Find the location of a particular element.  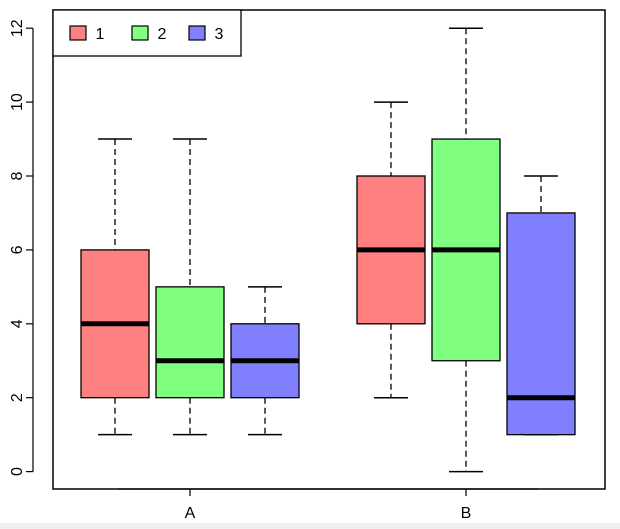

box-series-1-B is located at coordinates (391, 250).